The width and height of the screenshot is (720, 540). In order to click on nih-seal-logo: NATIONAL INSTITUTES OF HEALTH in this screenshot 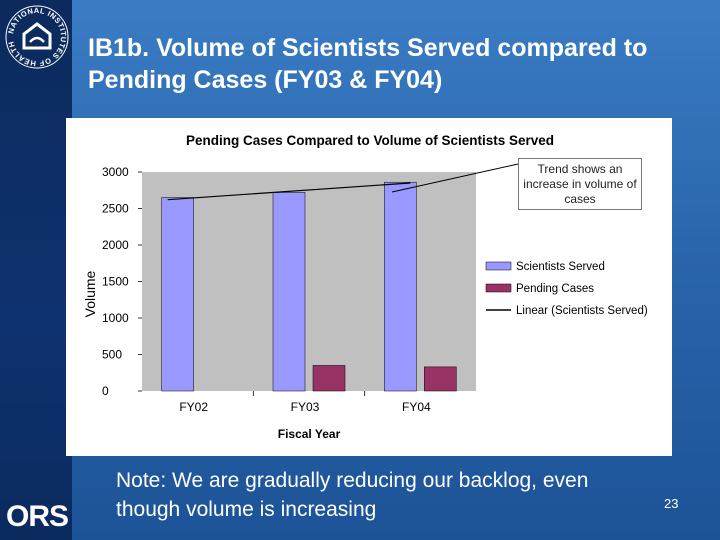, I will do `click(37, 37)`.